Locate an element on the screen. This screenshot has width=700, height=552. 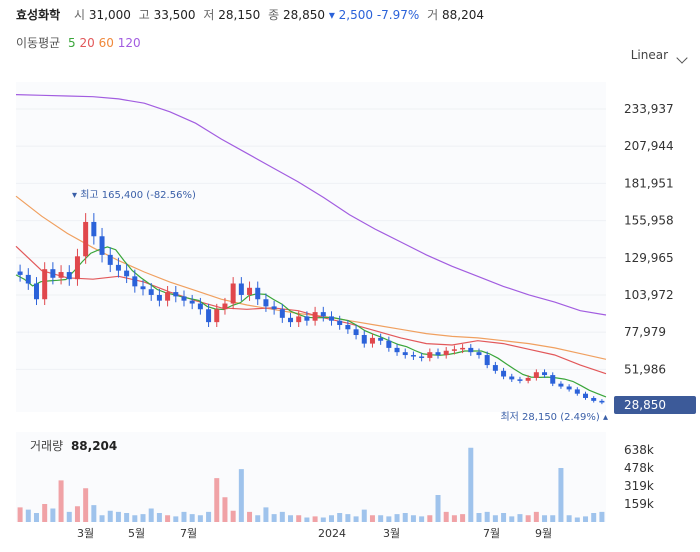
stock-name: 효성화학 is located at coordinates (38, 15).